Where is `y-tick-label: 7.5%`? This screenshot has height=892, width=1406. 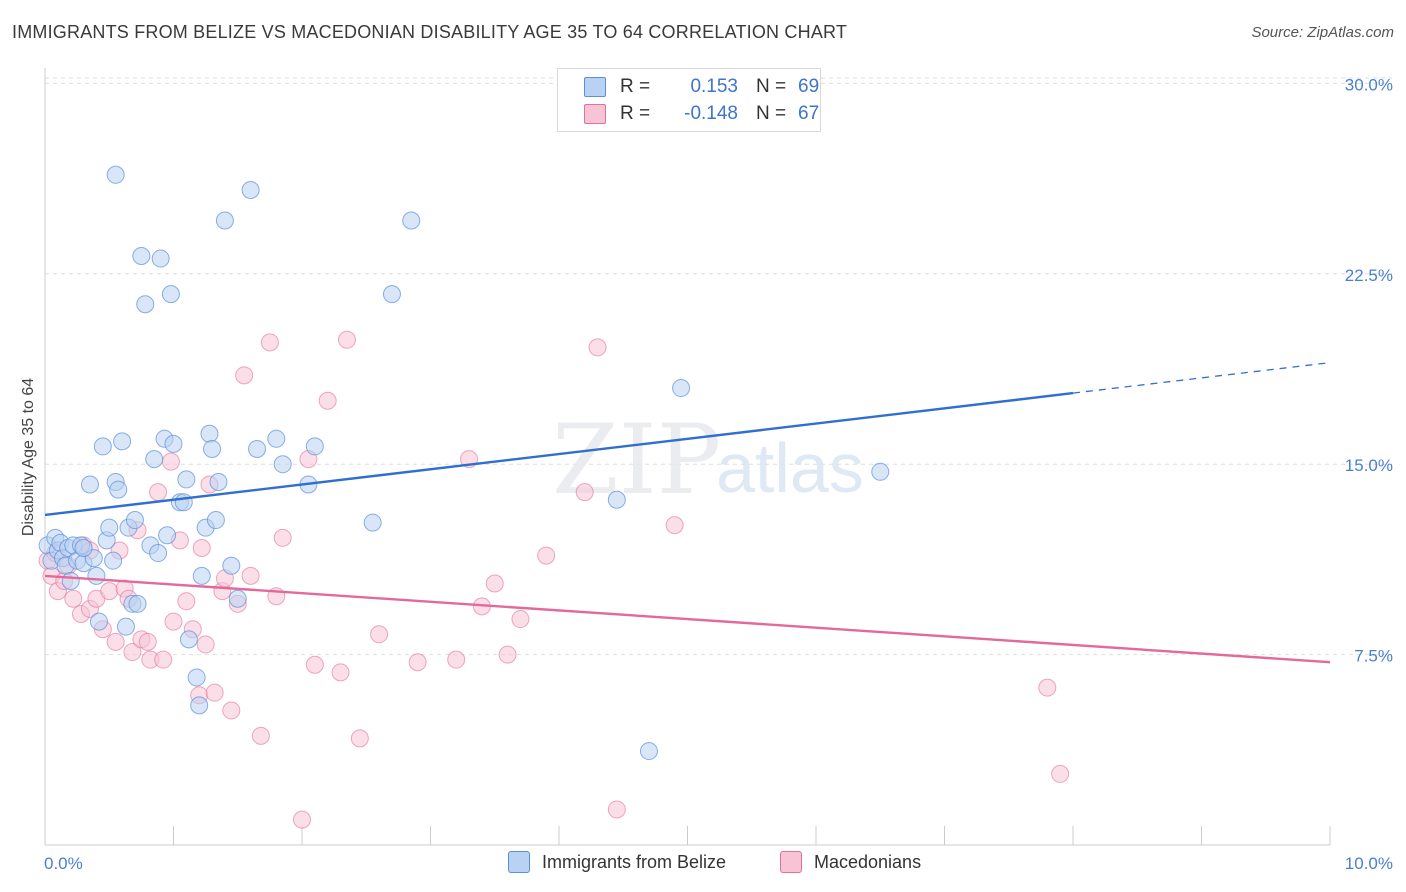
y-tick-label: 7.5% is located at coordinates (1373, 656).